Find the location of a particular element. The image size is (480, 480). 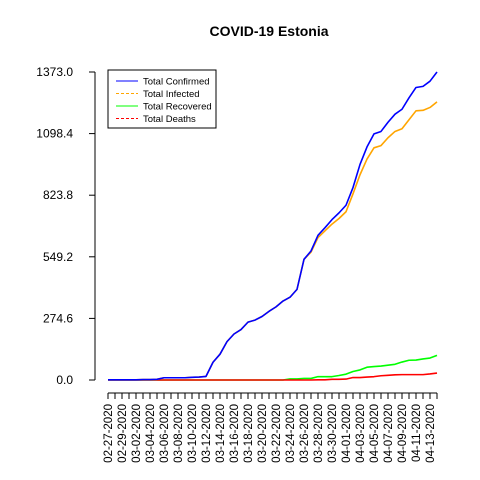

x-tick-label: 04-09-2020 is located at coordinates (403, 433).